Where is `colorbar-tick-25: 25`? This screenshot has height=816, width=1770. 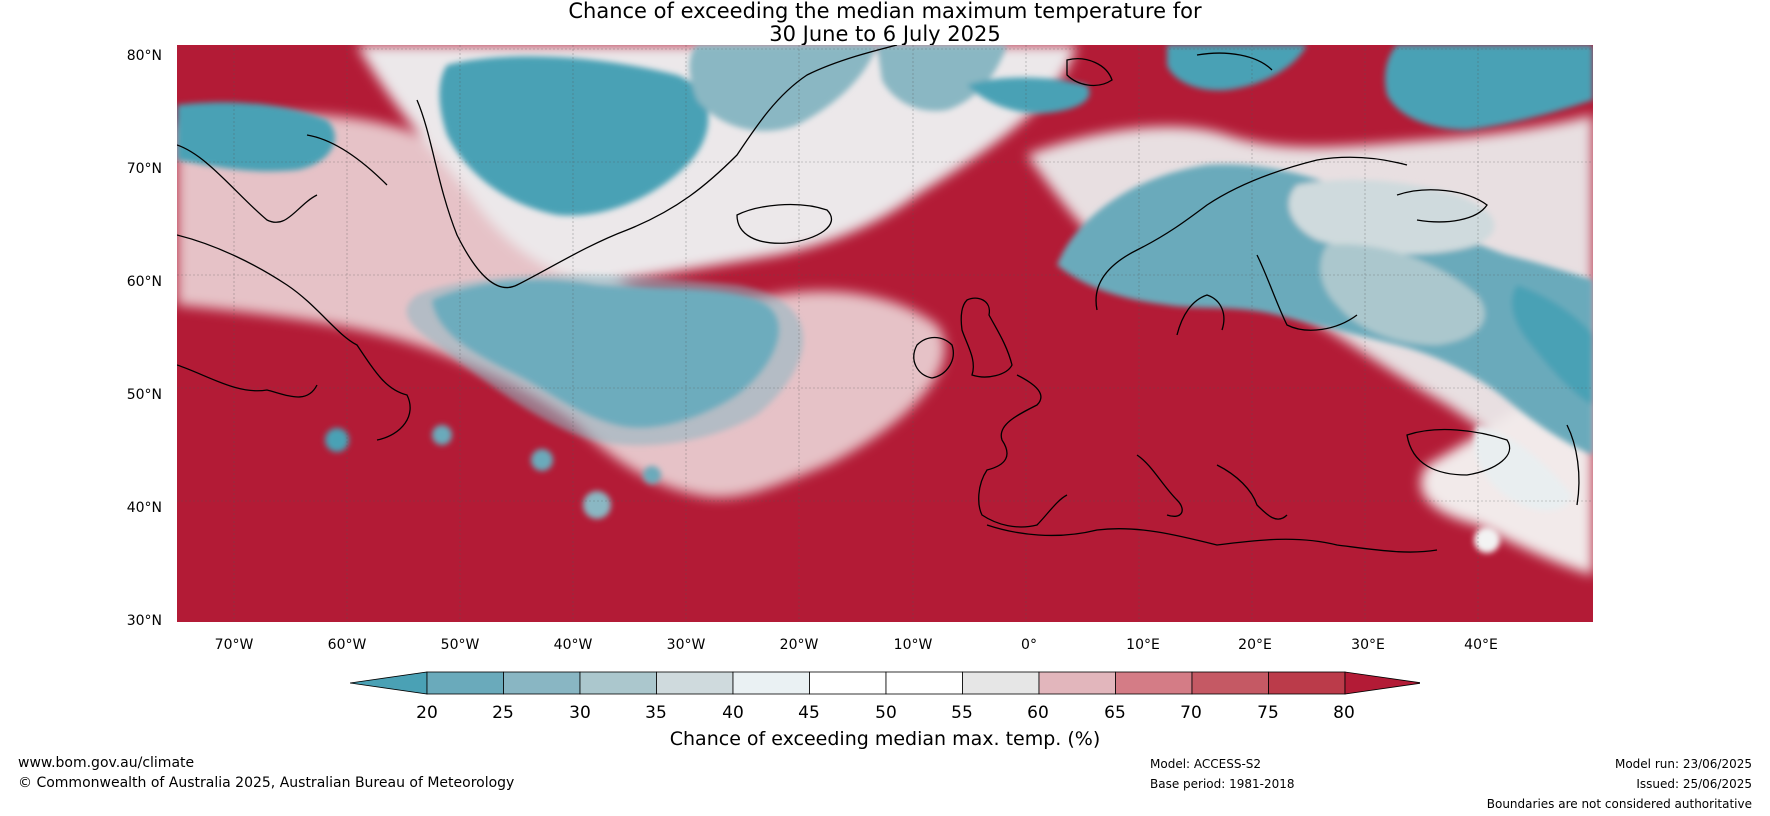 colorbar-tick-25: 25 is located at coordinates (503, 713).